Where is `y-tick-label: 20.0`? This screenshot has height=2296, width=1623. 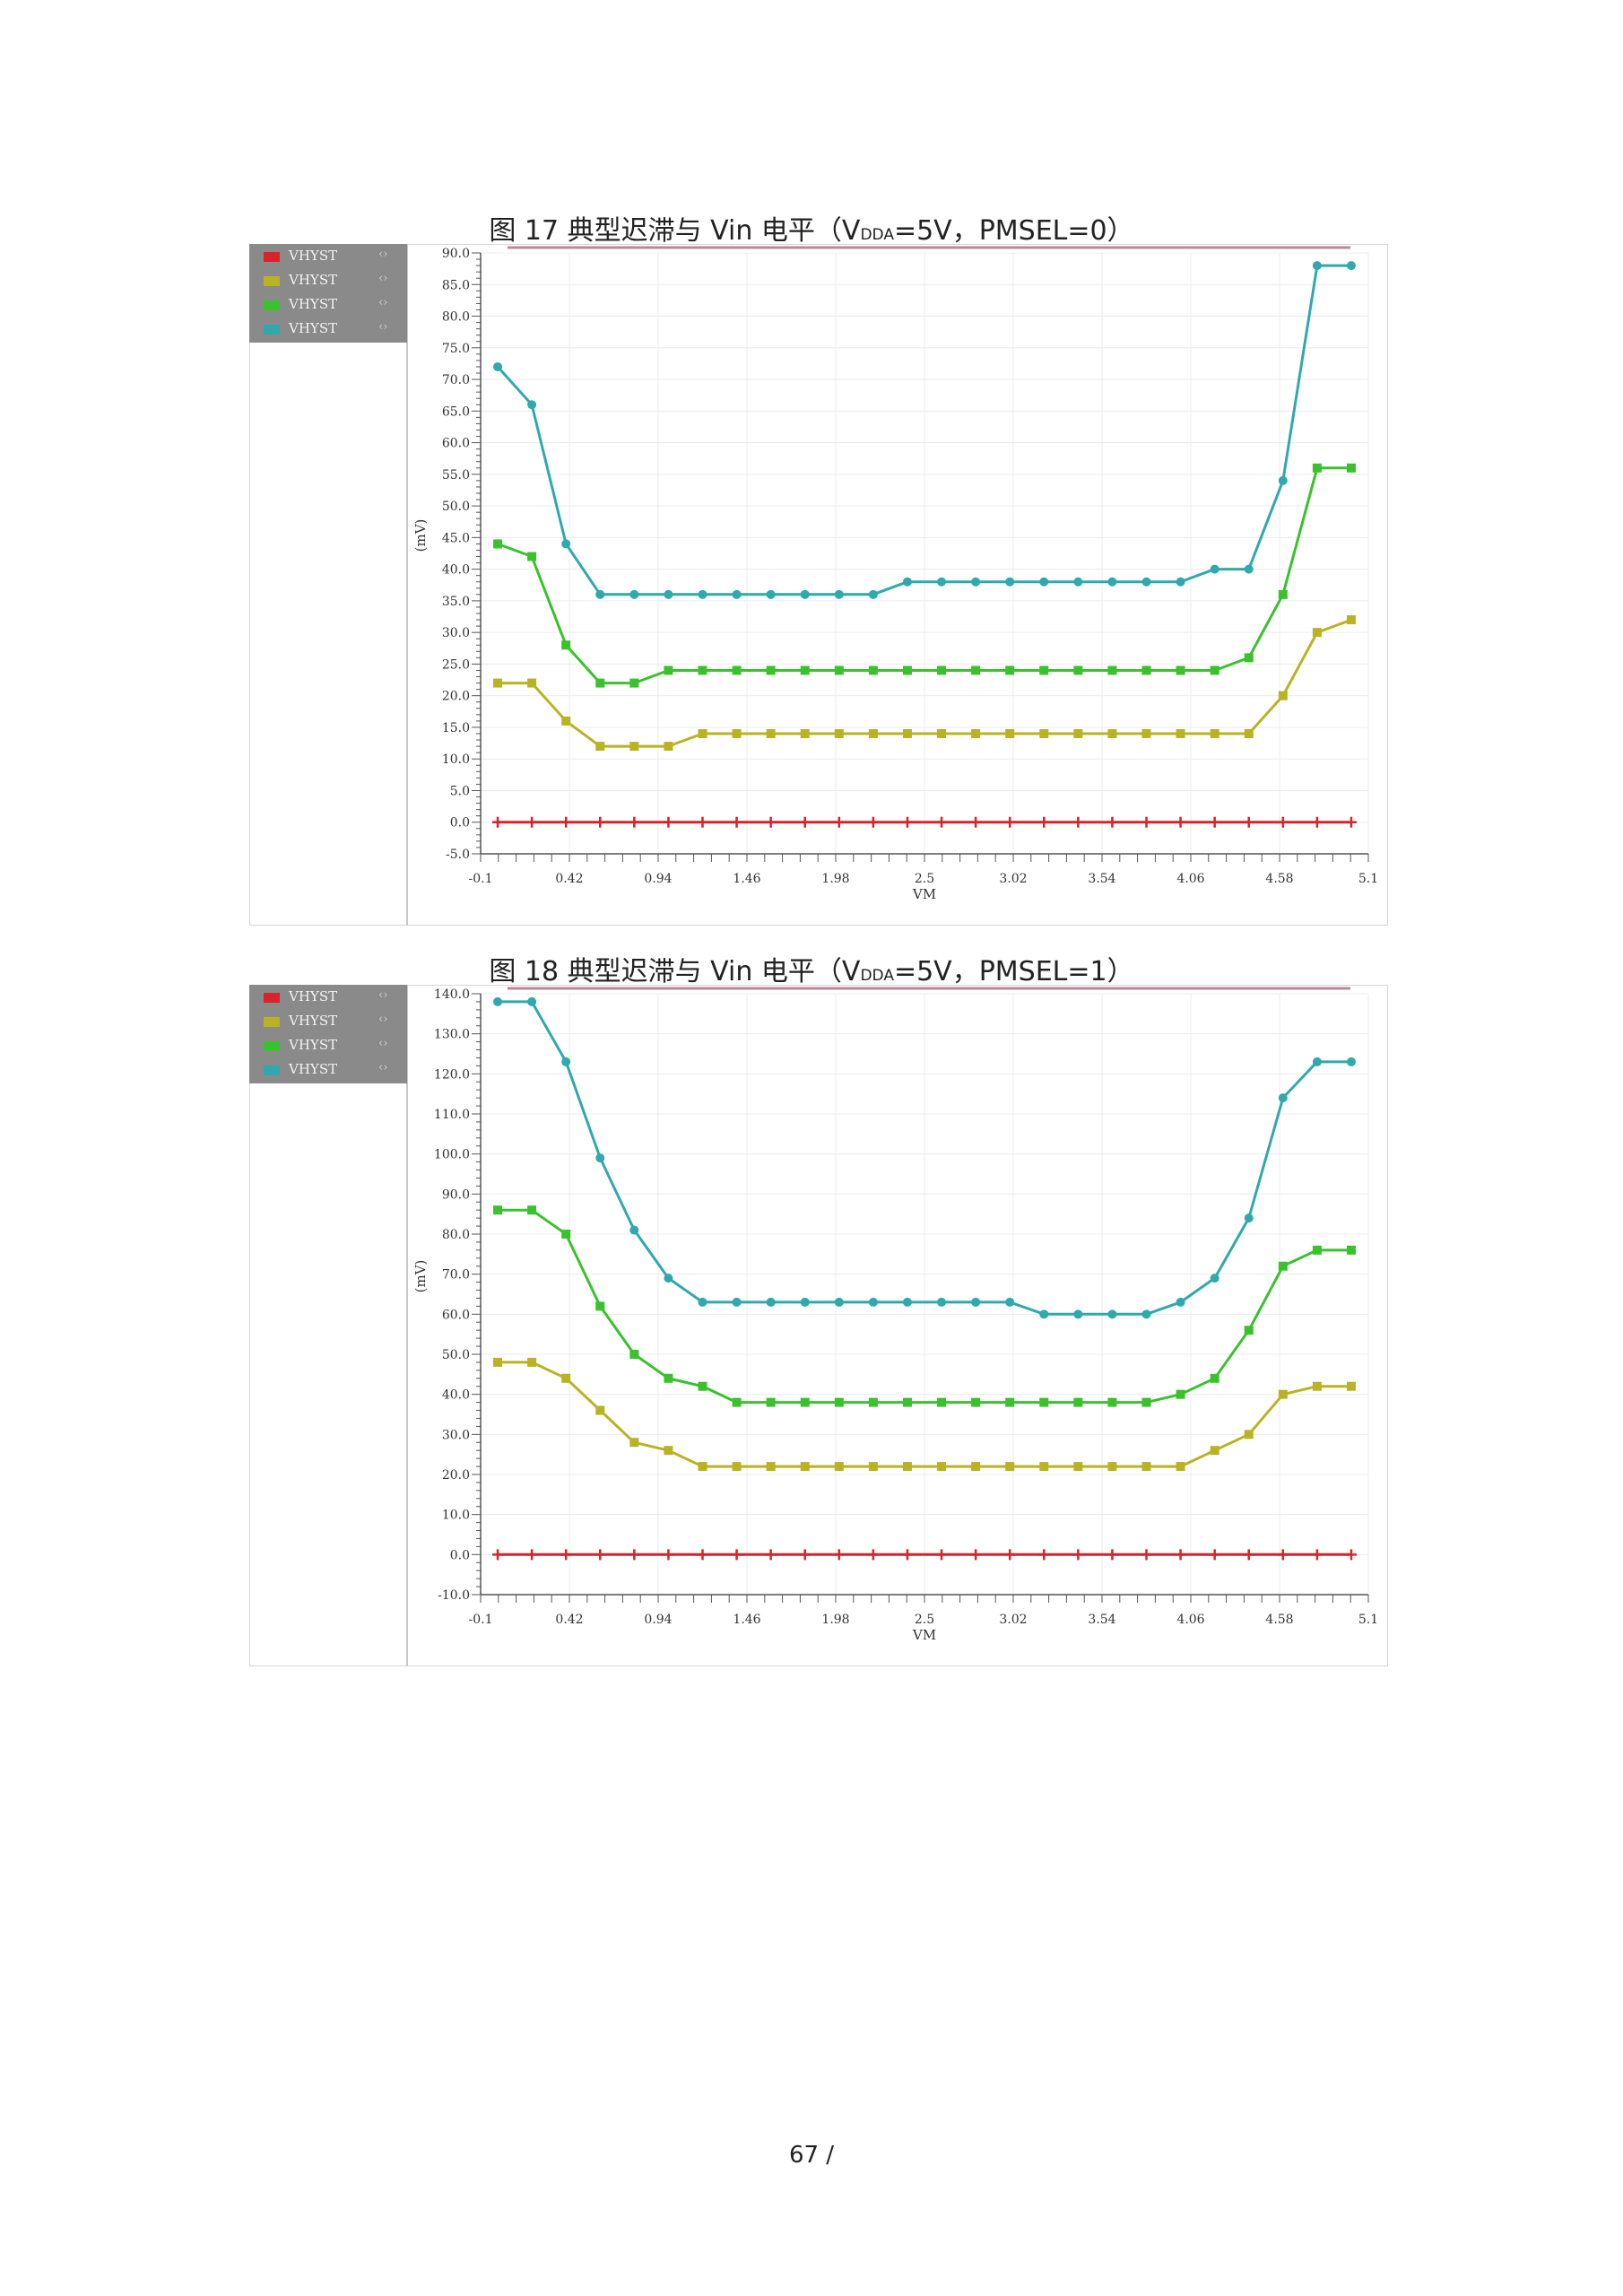
y-tick-label: 20.0 is located at coordinates (456, 697).